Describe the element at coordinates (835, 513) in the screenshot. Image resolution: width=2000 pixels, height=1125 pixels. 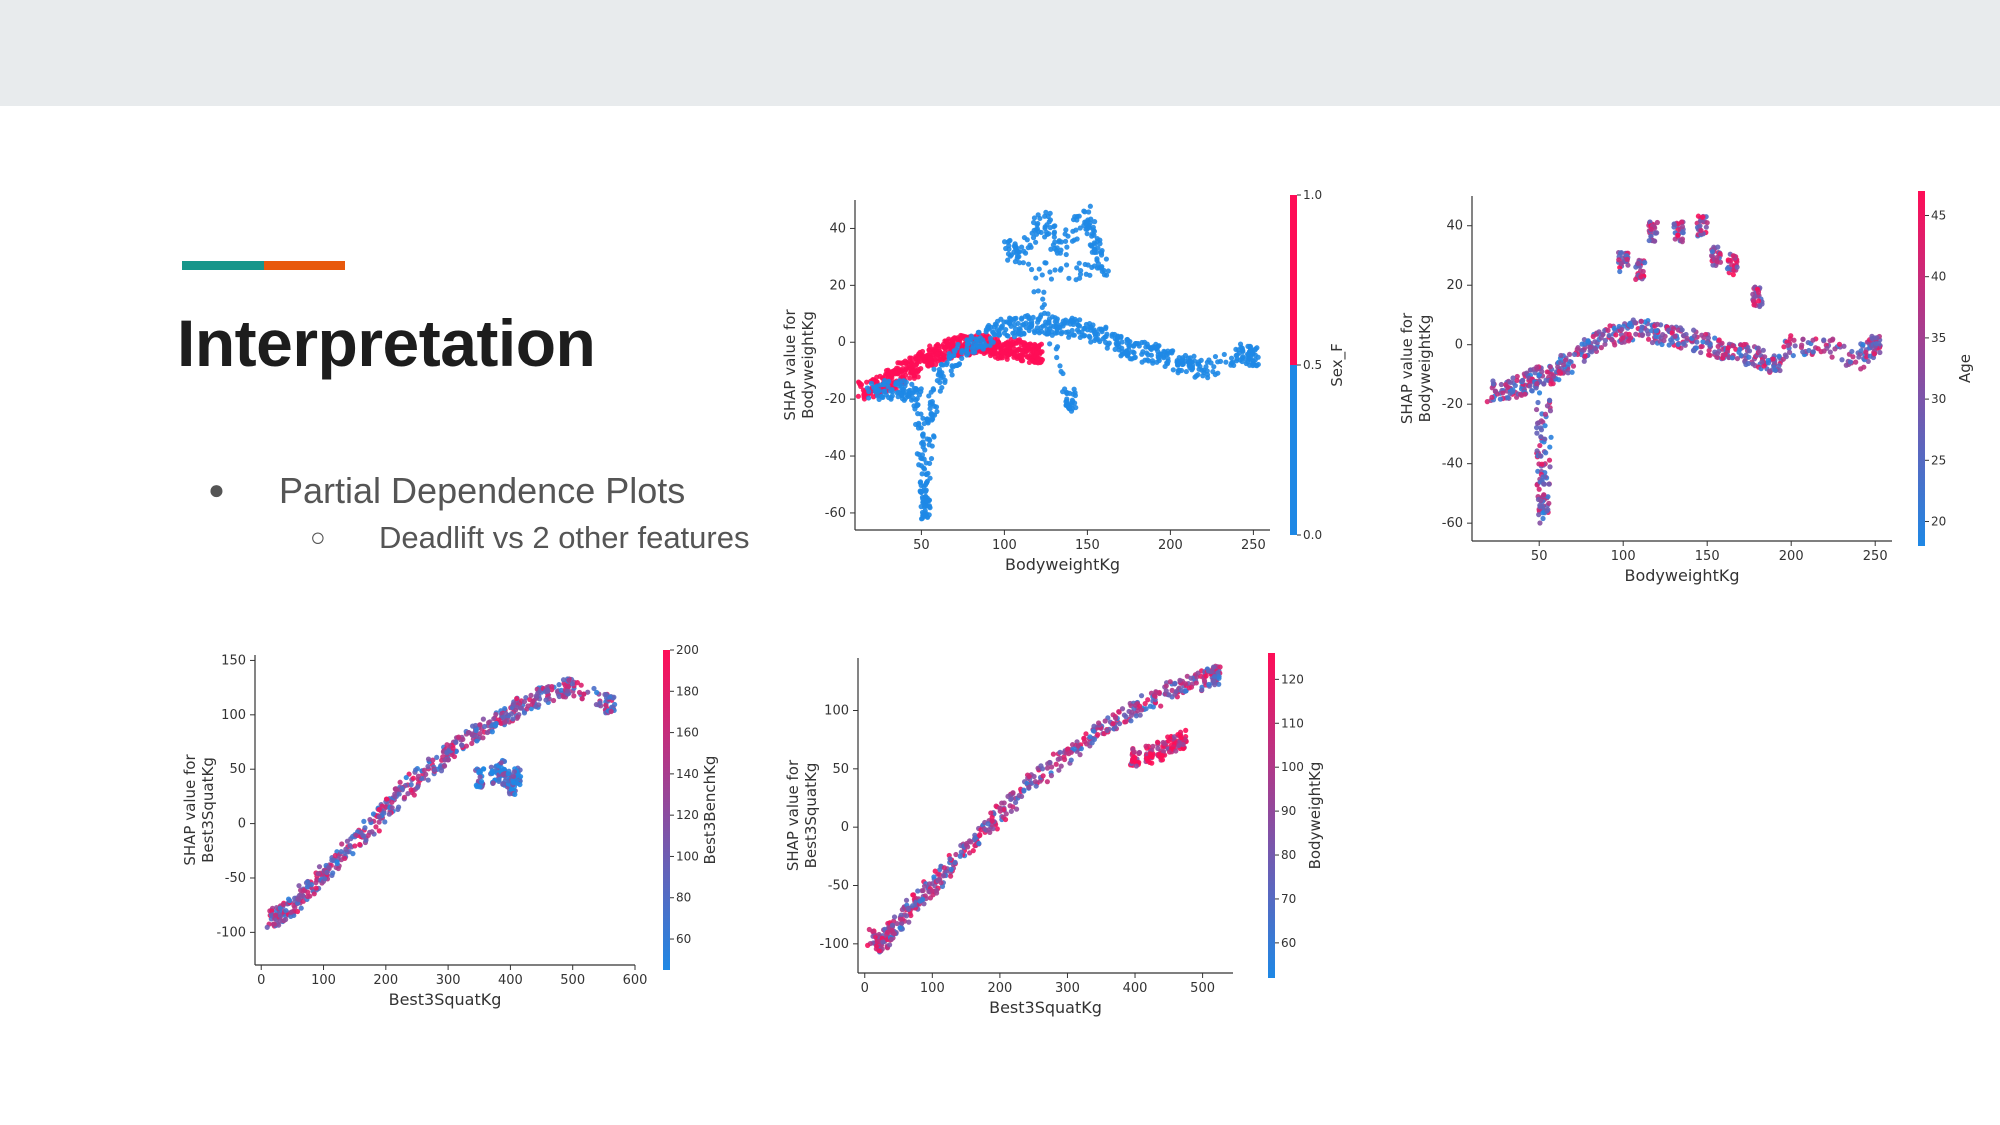
I see `y-tick-label: -60` at that location.